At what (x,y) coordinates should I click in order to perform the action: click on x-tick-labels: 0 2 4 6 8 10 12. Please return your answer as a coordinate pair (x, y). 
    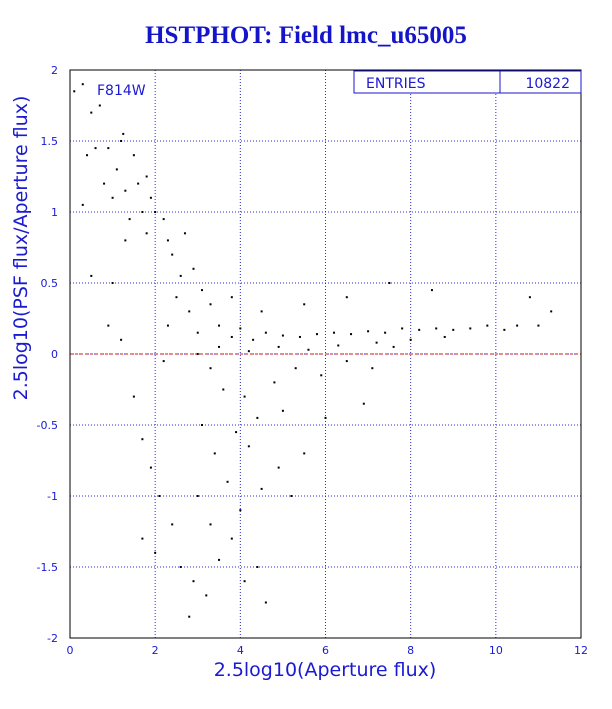
    Looking at the image, I should click on (328, 650).